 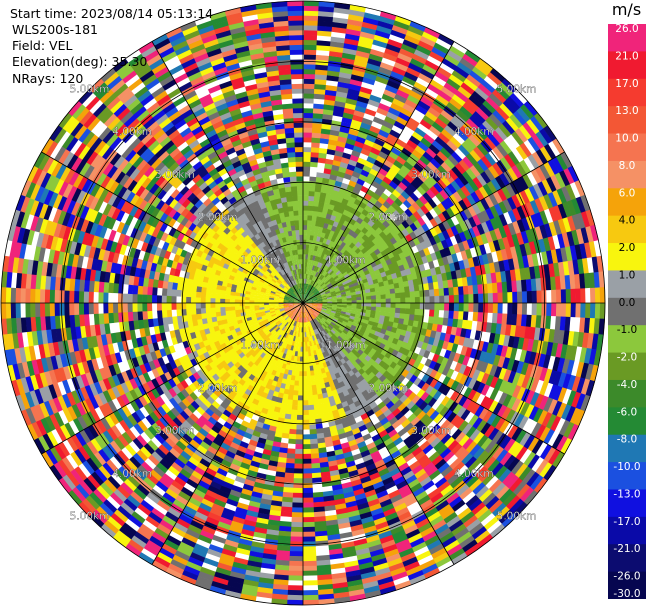 I want to click on colorbar-tick-label: 2.0, so click(x=627, y=248).